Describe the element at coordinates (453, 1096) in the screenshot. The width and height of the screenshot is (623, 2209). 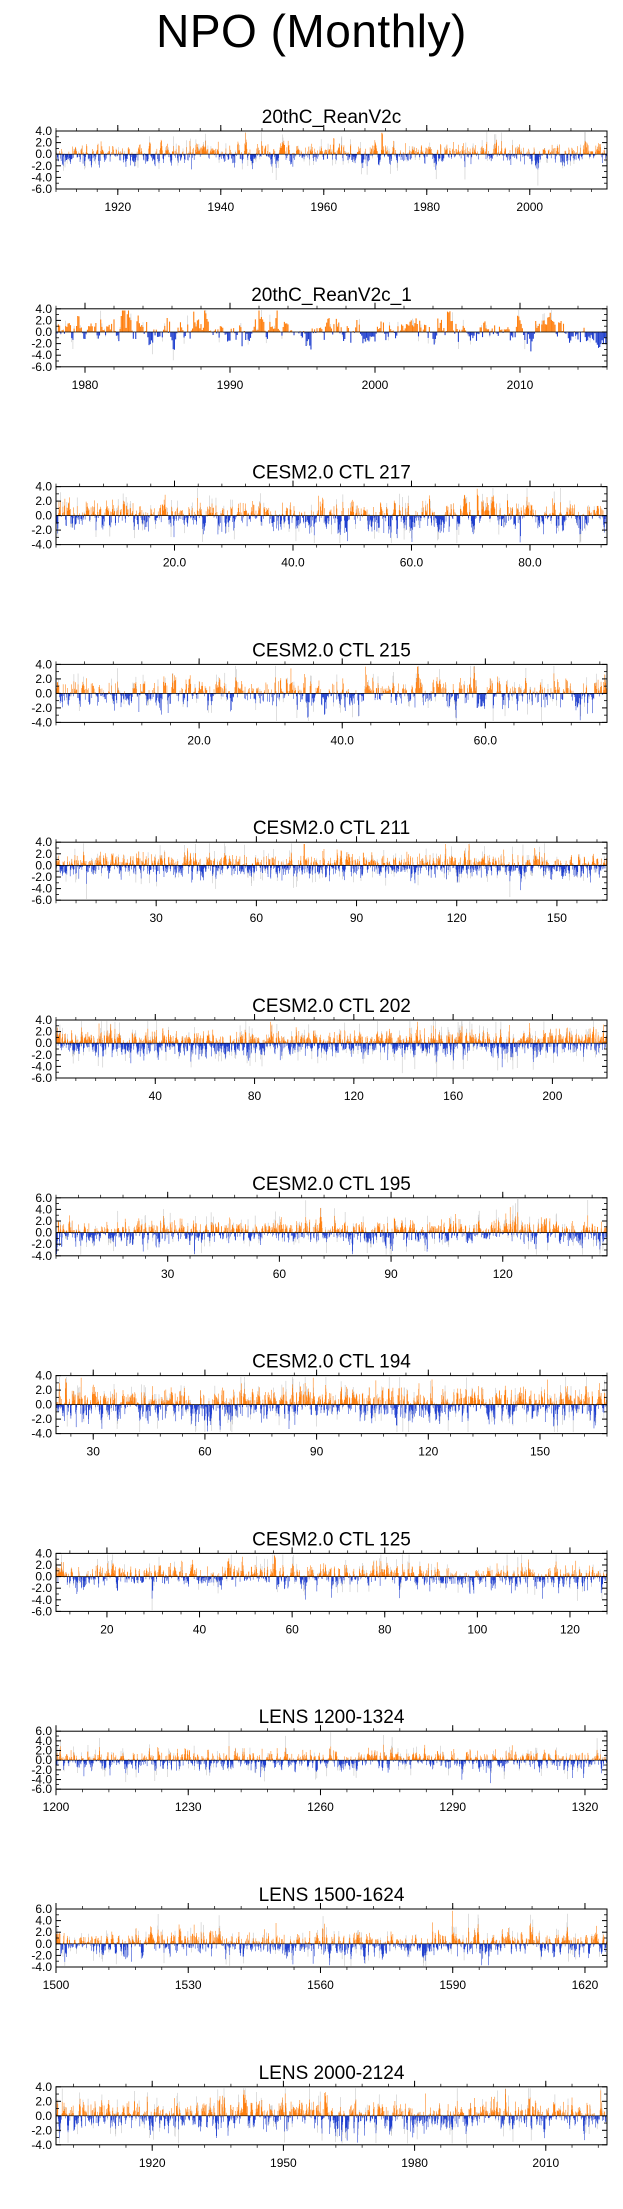
I see `x-tick-label: 160` at that location.